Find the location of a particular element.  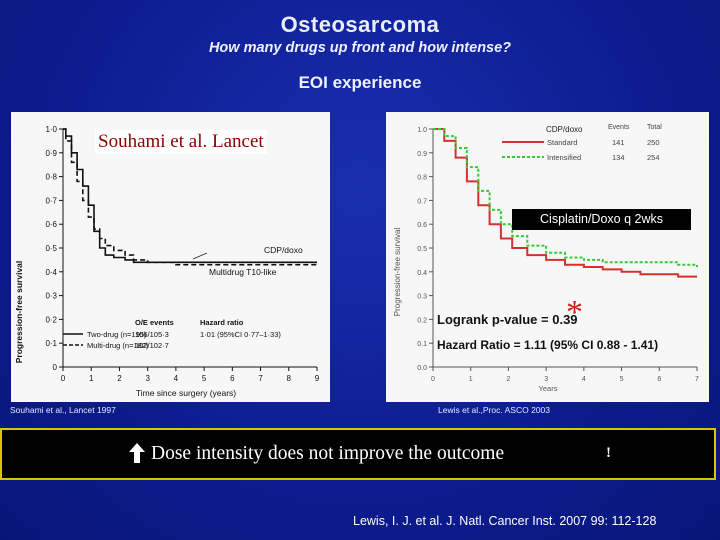

legend-header-total: Total is located at coordinates (654, 127).